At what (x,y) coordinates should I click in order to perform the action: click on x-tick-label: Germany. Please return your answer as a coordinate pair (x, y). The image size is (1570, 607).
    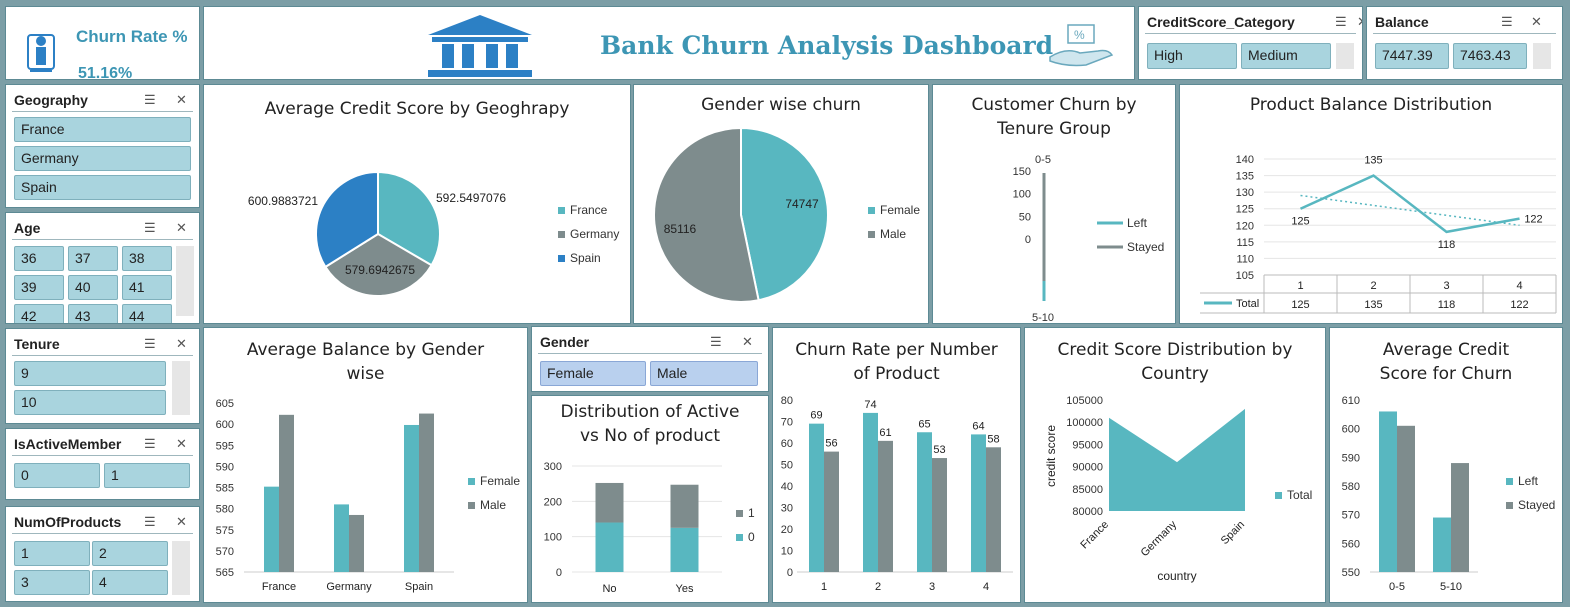
    Looking at the image, I should click on (1159, 538).